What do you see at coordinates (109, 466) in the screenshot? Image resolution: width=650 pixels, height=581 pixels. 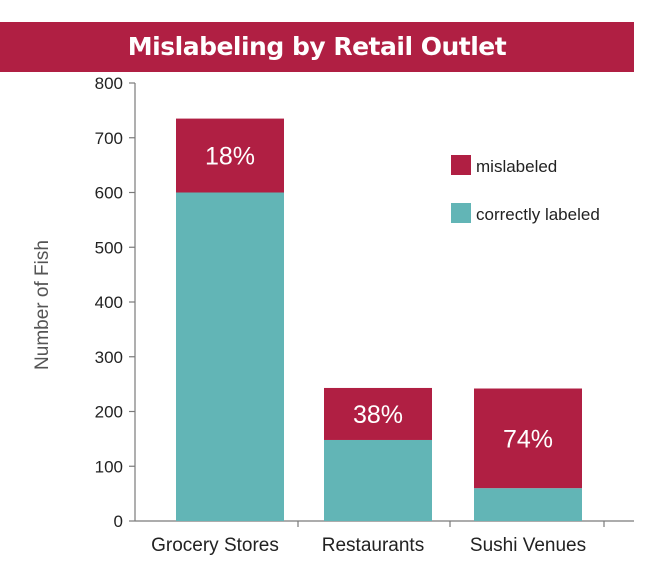 I see `y-tick-label: 100` at bounding box center [109, 466].